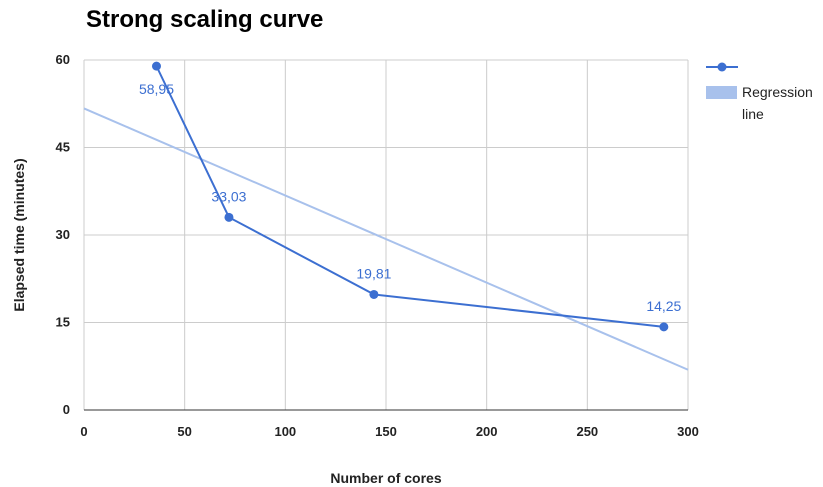 This screenshot has width=823, height=487. I want to click on y-tick-label-1: 15, so click(63, 322).